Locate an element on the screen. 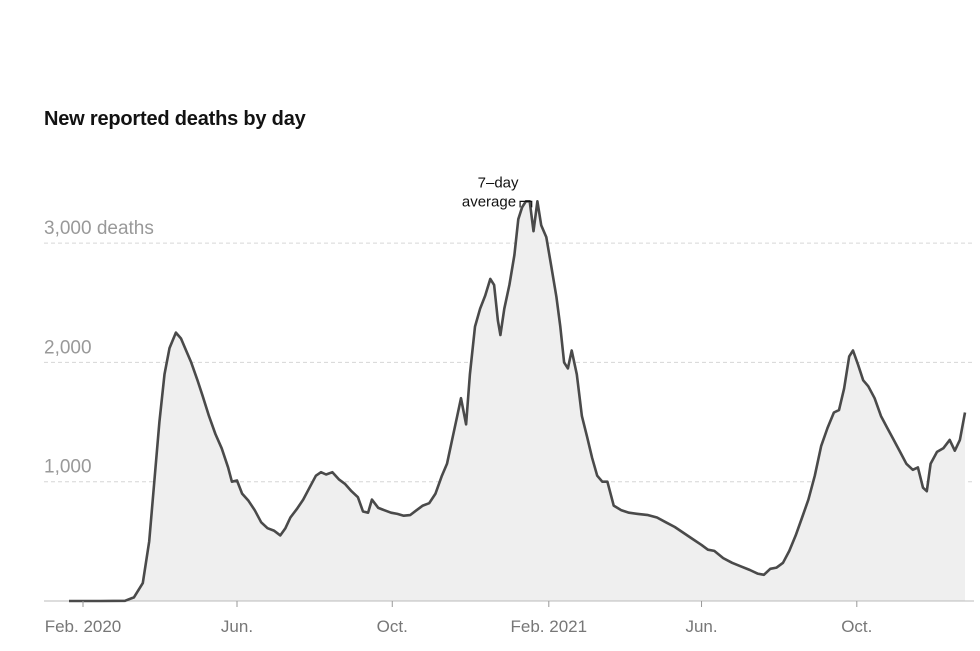 Image resolution: width=980 pixels, height=651 pixels. chart-title: New reported deaths by day is located at coordinates (175, 119).